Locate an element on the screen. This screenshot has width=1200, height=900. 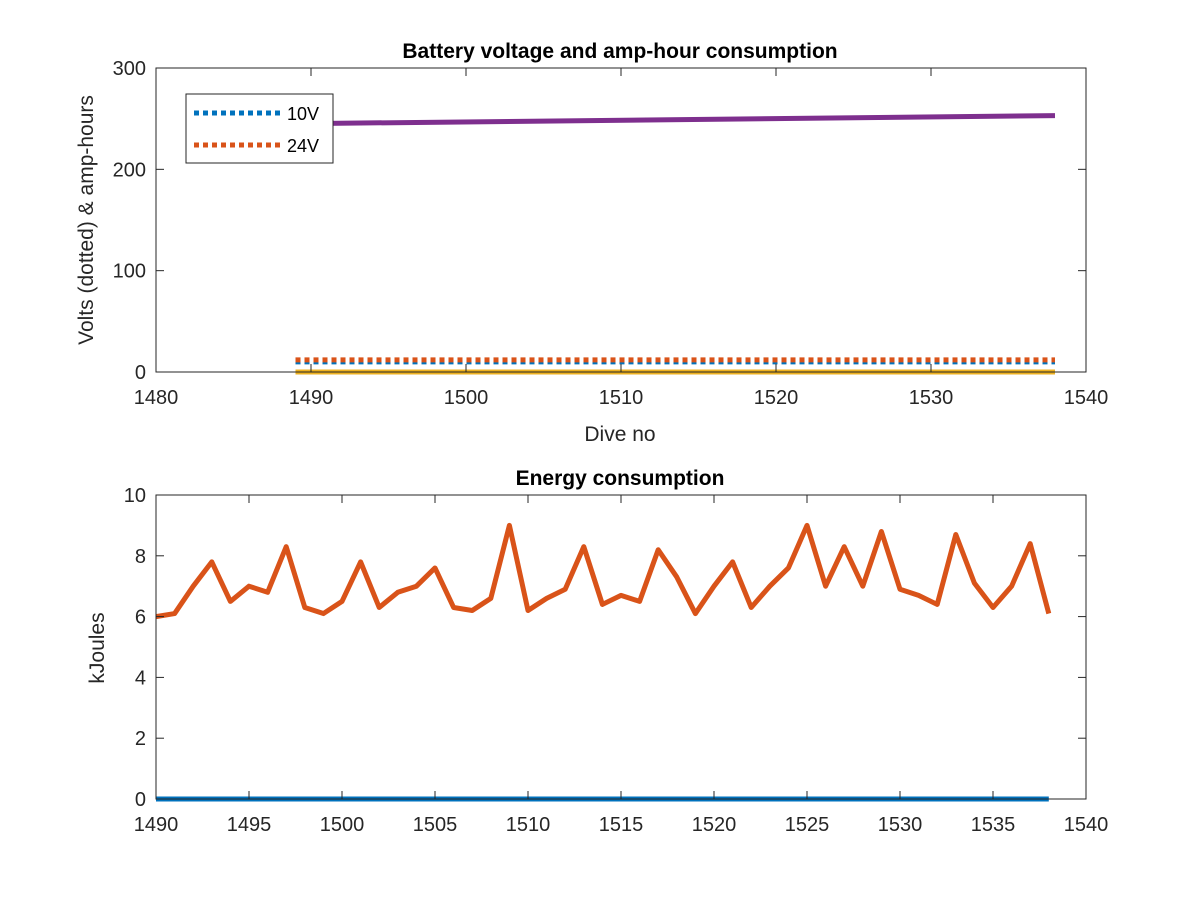
energy-y-tick-label: 6 is located at coordinates (140, 618).